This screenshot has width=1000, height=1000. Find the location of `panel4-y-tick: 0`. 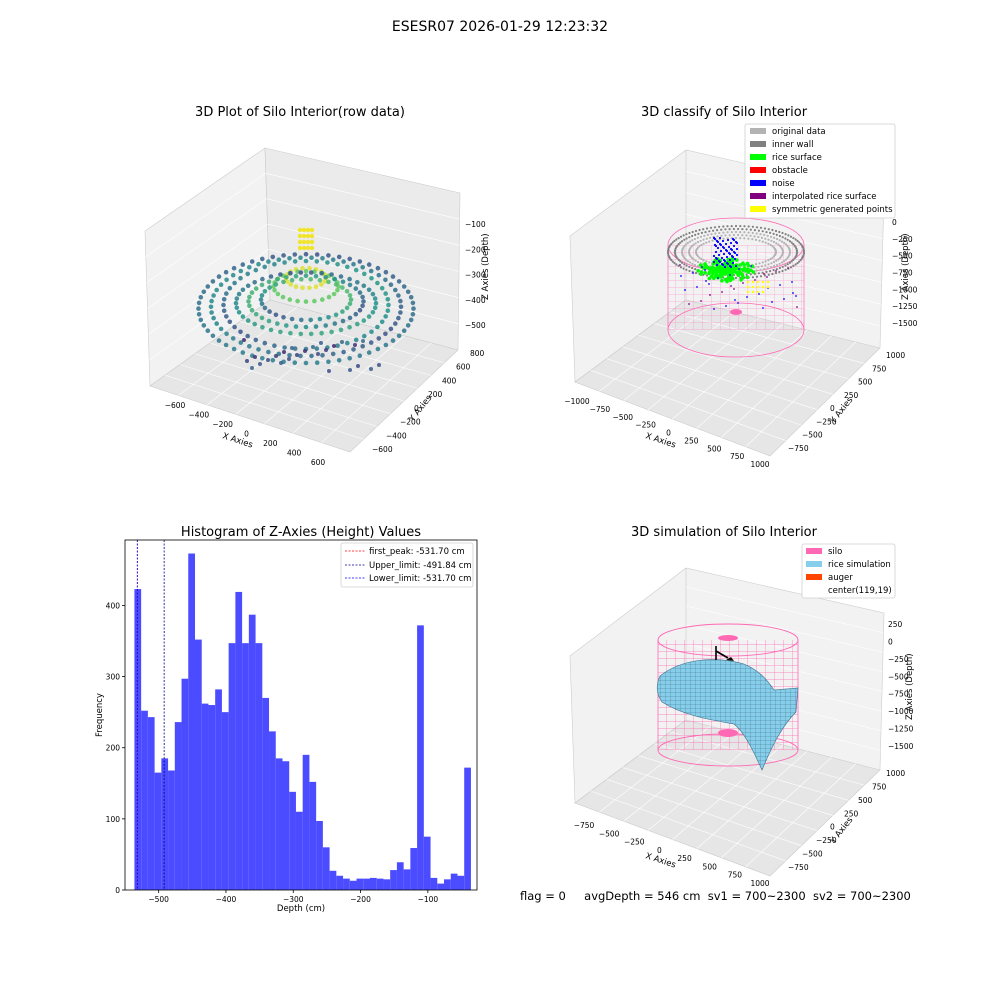

panel4-y-tick: 0 is located at coordinates (832, 827).